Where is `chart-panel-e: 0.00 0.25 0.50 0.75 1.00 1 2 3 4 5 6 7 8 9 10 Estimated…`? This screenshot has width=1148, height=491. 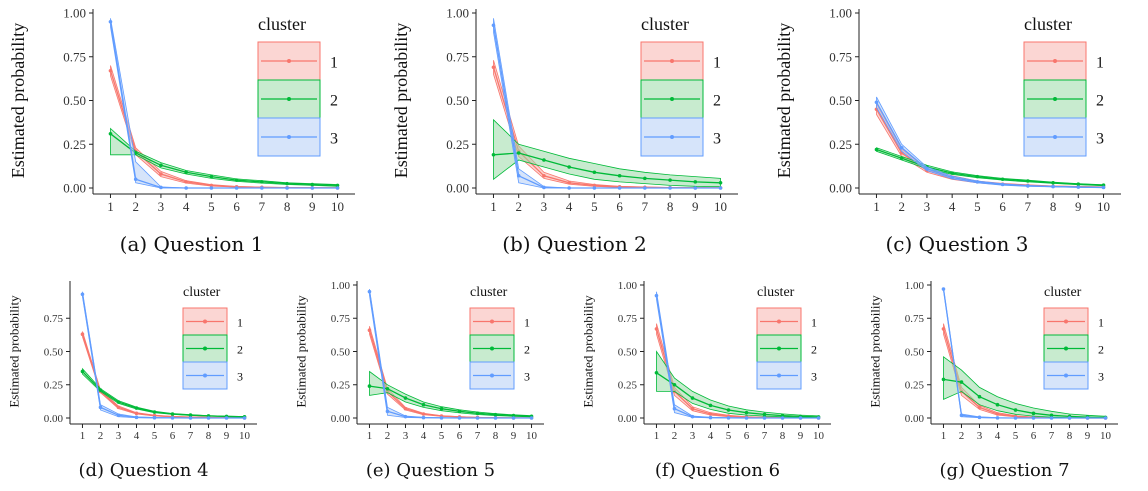
chart-panel-e: 0.00 0.25 0.50 0.75 1.00 1 2 3 4 5 6 7 8 9 10 Estimated… is located at coordinates (430, 381).